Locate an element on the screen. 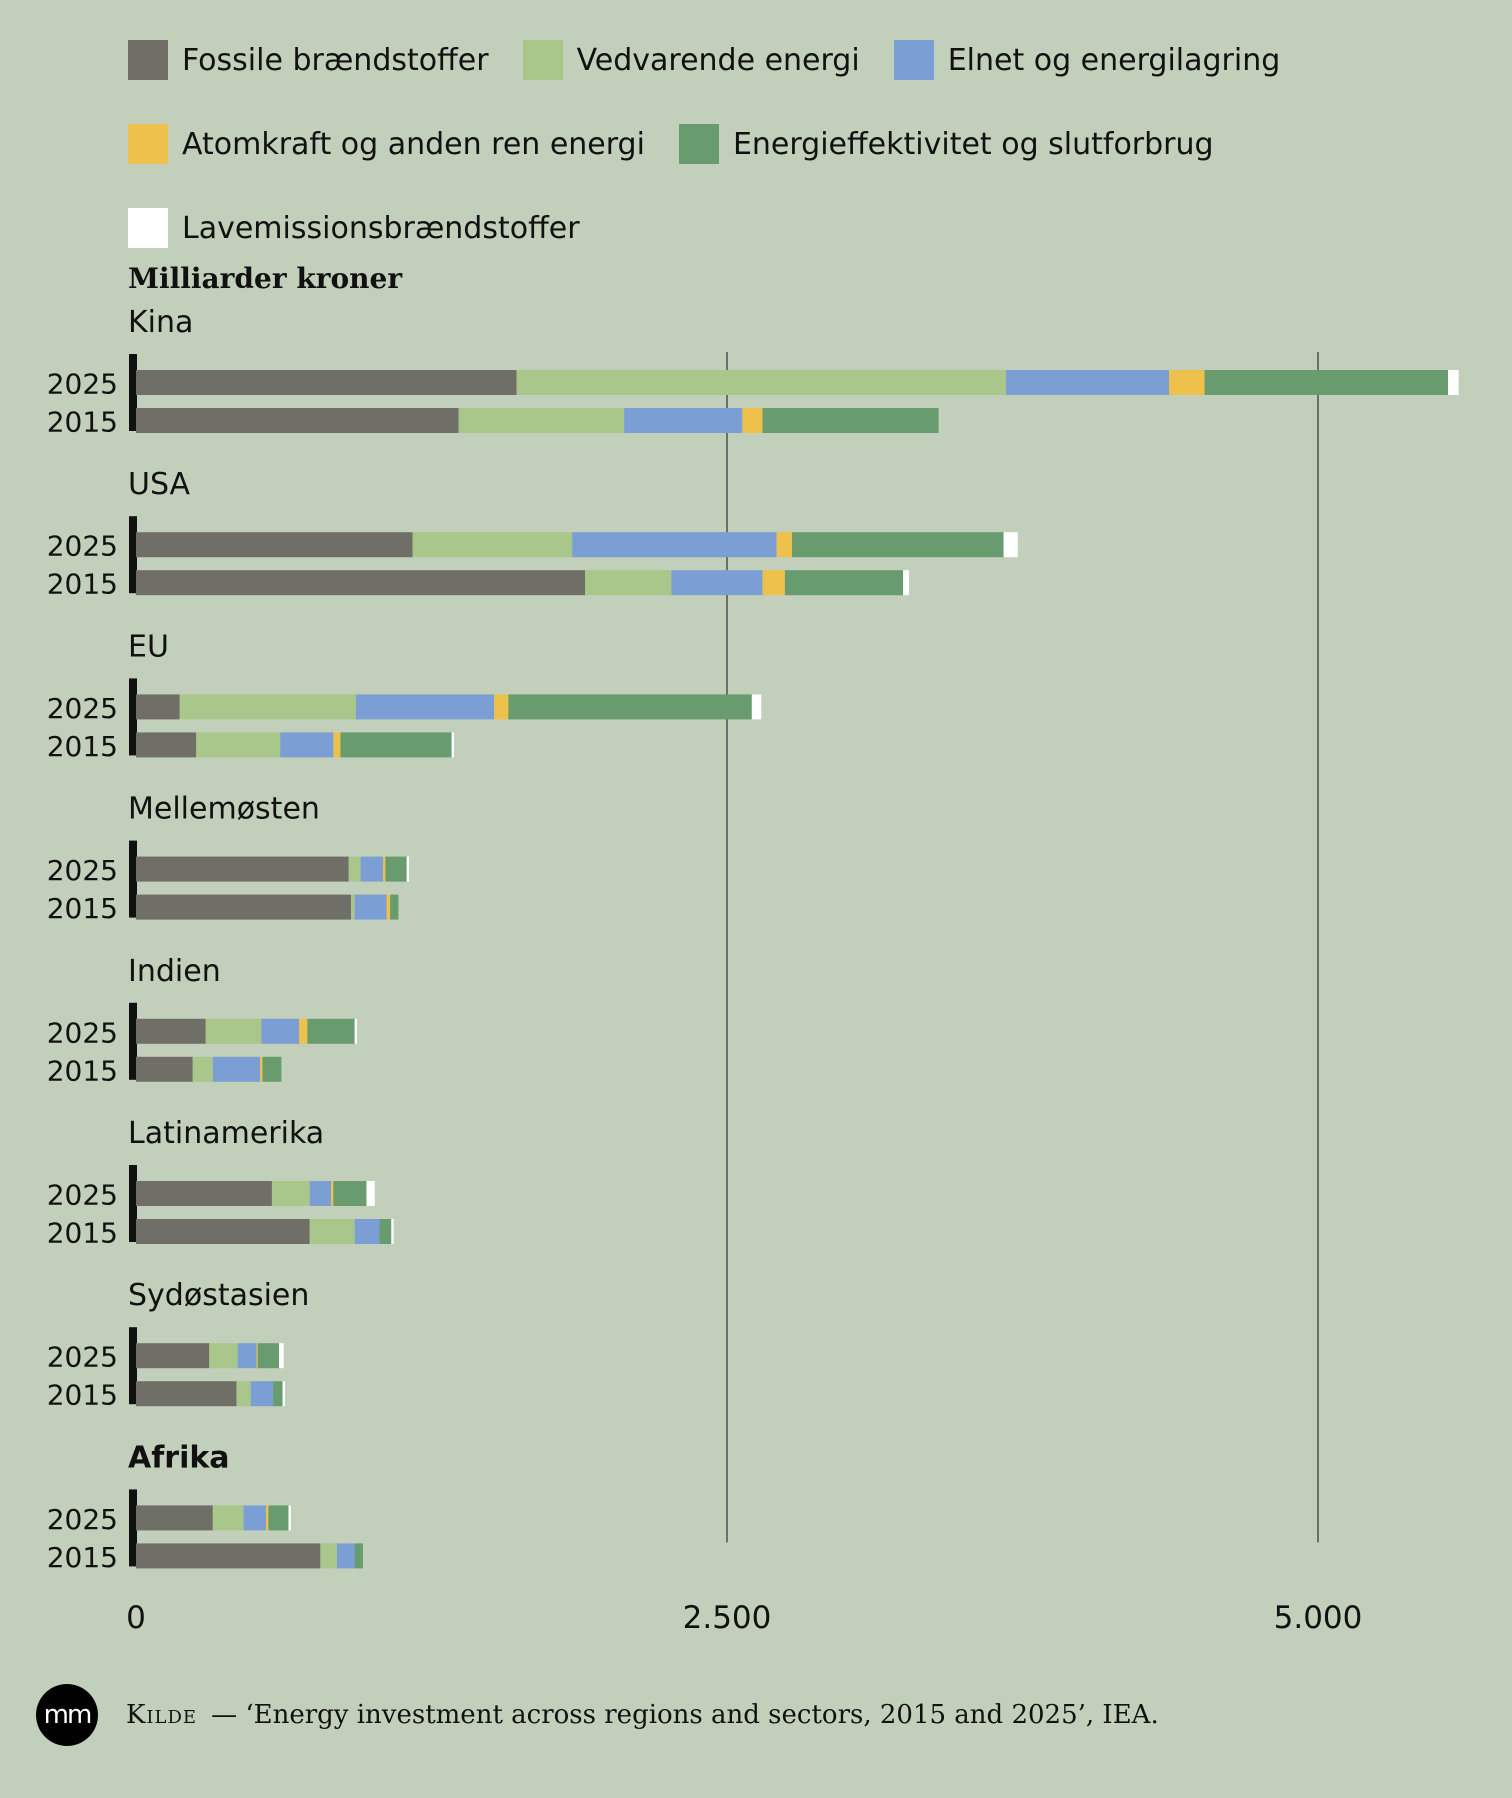 Image resolution: width=1512 pixels, height=1798 pixels. bar-eu-2025-fossile-braendstoffer is located at coordinates (158, 707).